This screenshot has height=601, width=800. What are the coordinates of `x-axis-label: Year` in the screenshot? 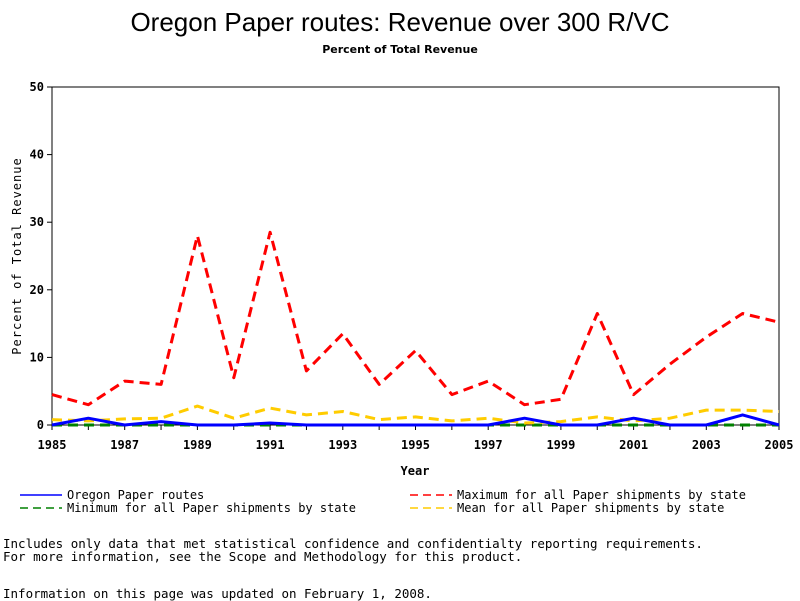 It's located at (415, 471).